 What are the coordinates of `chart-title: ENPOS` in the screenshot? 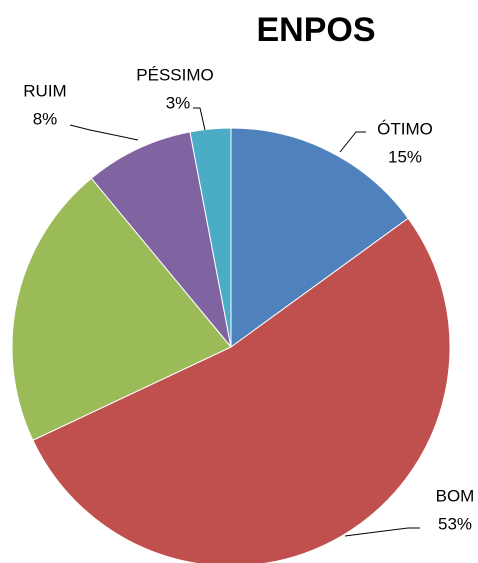 It's located at (315, 30).